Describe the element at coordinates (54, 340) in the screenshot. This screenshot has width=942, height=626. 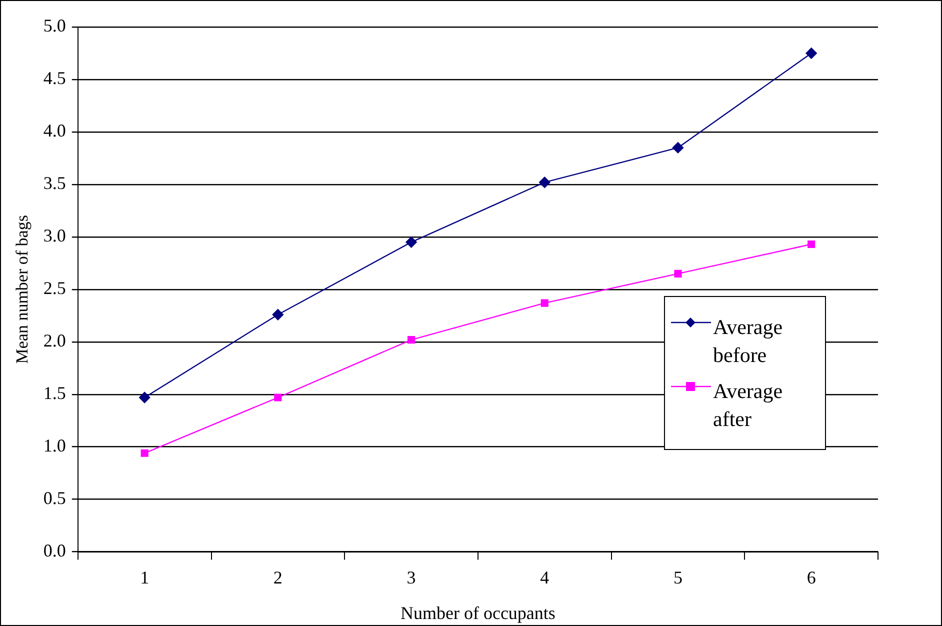
I see `y-tick-label: 2.0` at that location.